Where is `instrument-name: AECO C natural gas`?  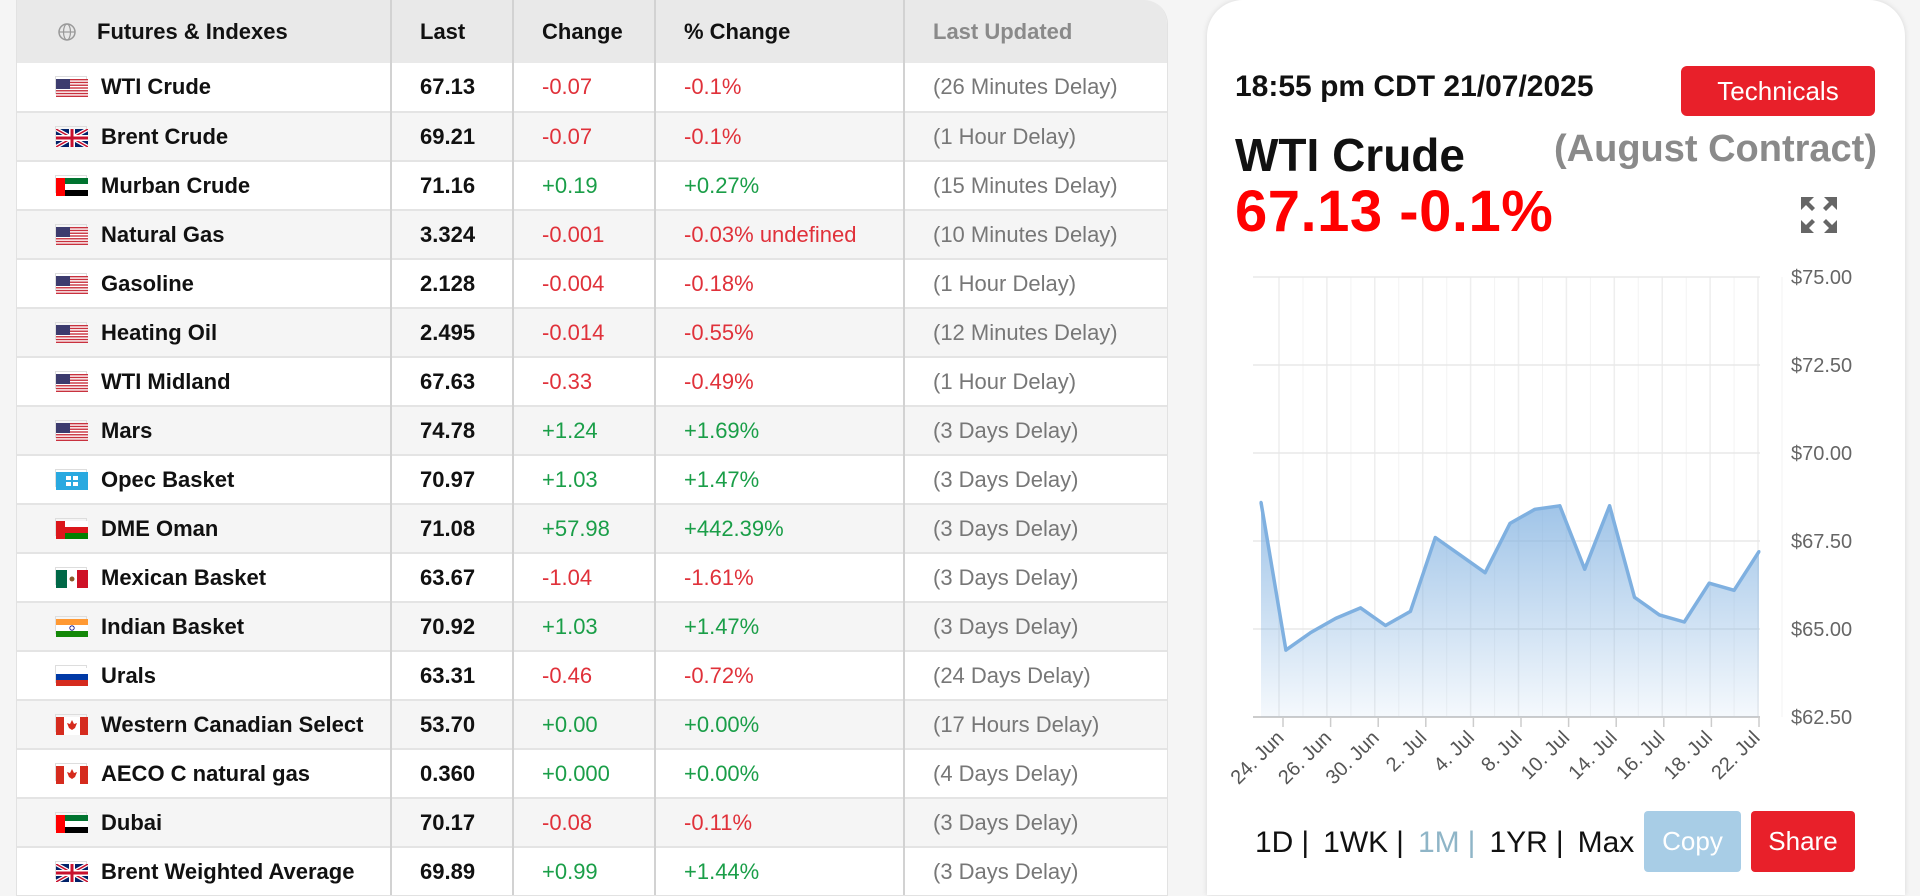 instrument-name: AECO C natural gas is located at coordinates (204, 773).